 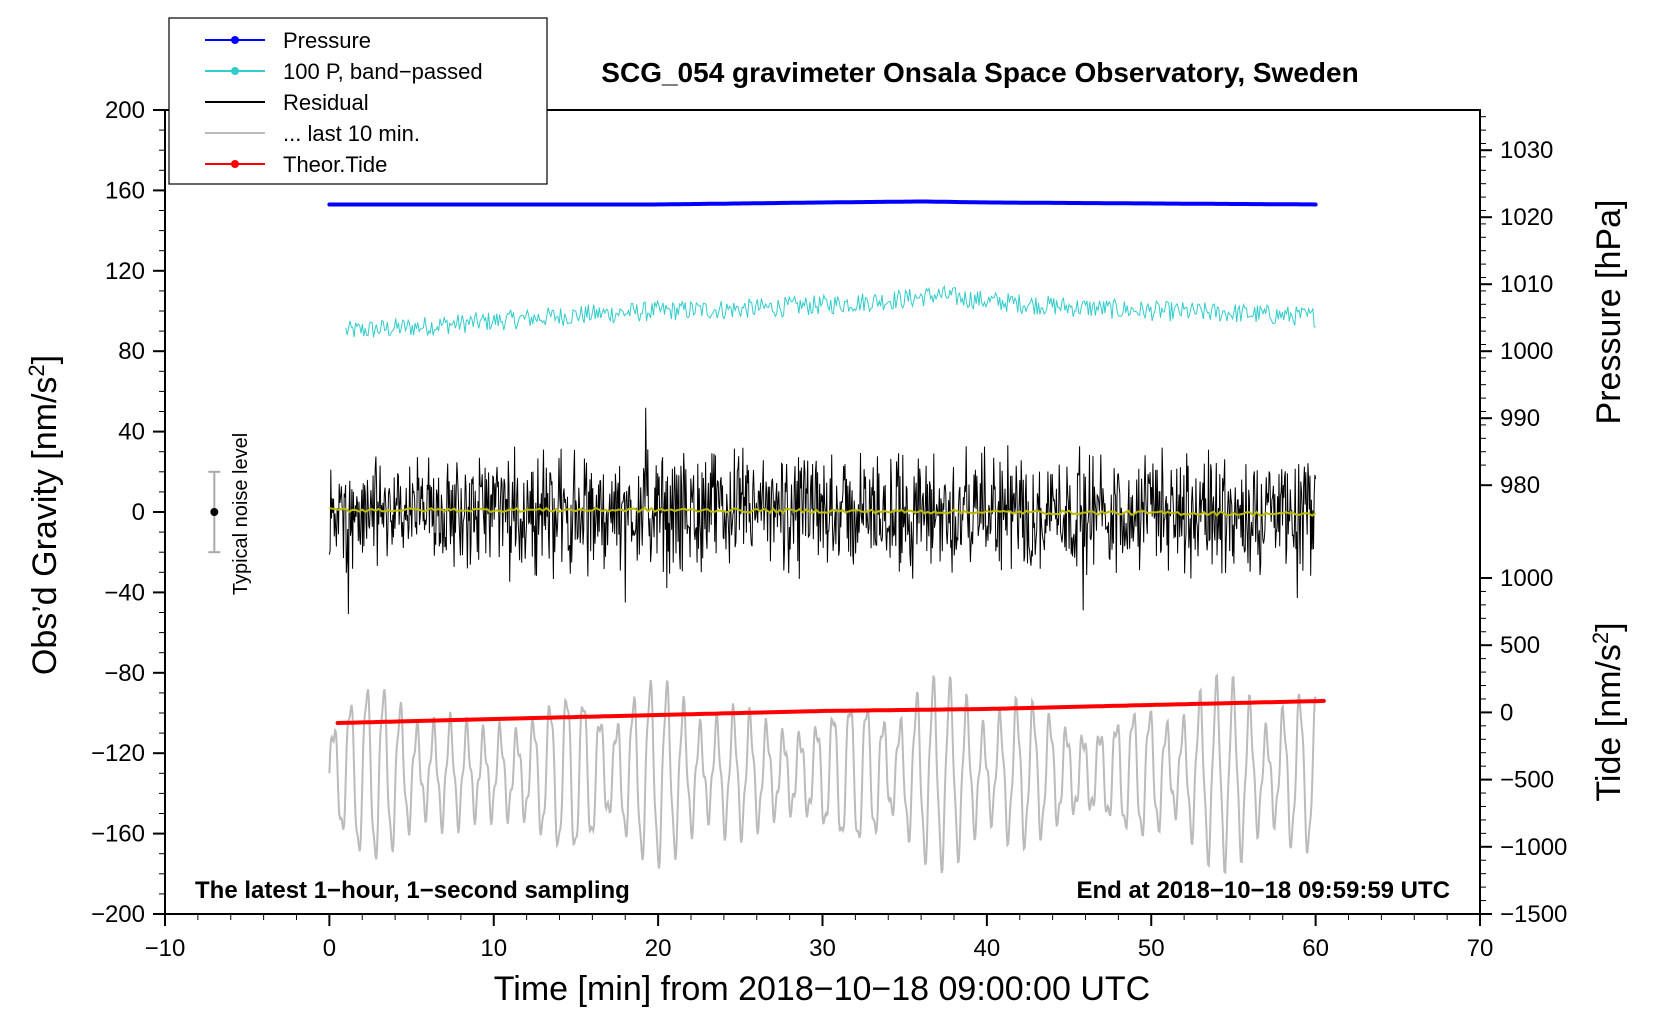 I want to click on x-tick-label: 50, so click(x=1151, y=948).